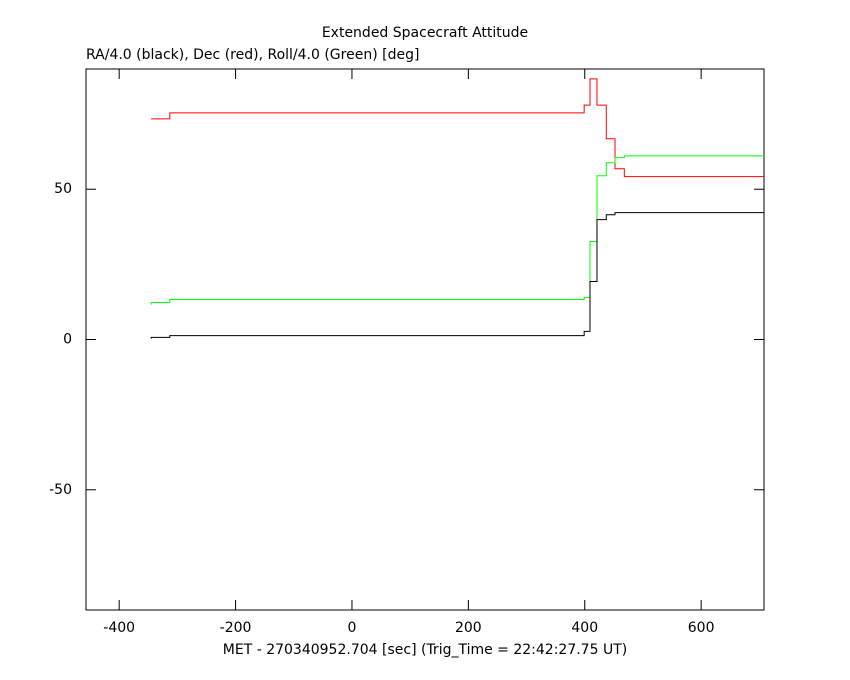 Image resolution: width=850 pixels, height=680 pixels. I want to click on y-tick-label: 50, so click(63, 189).